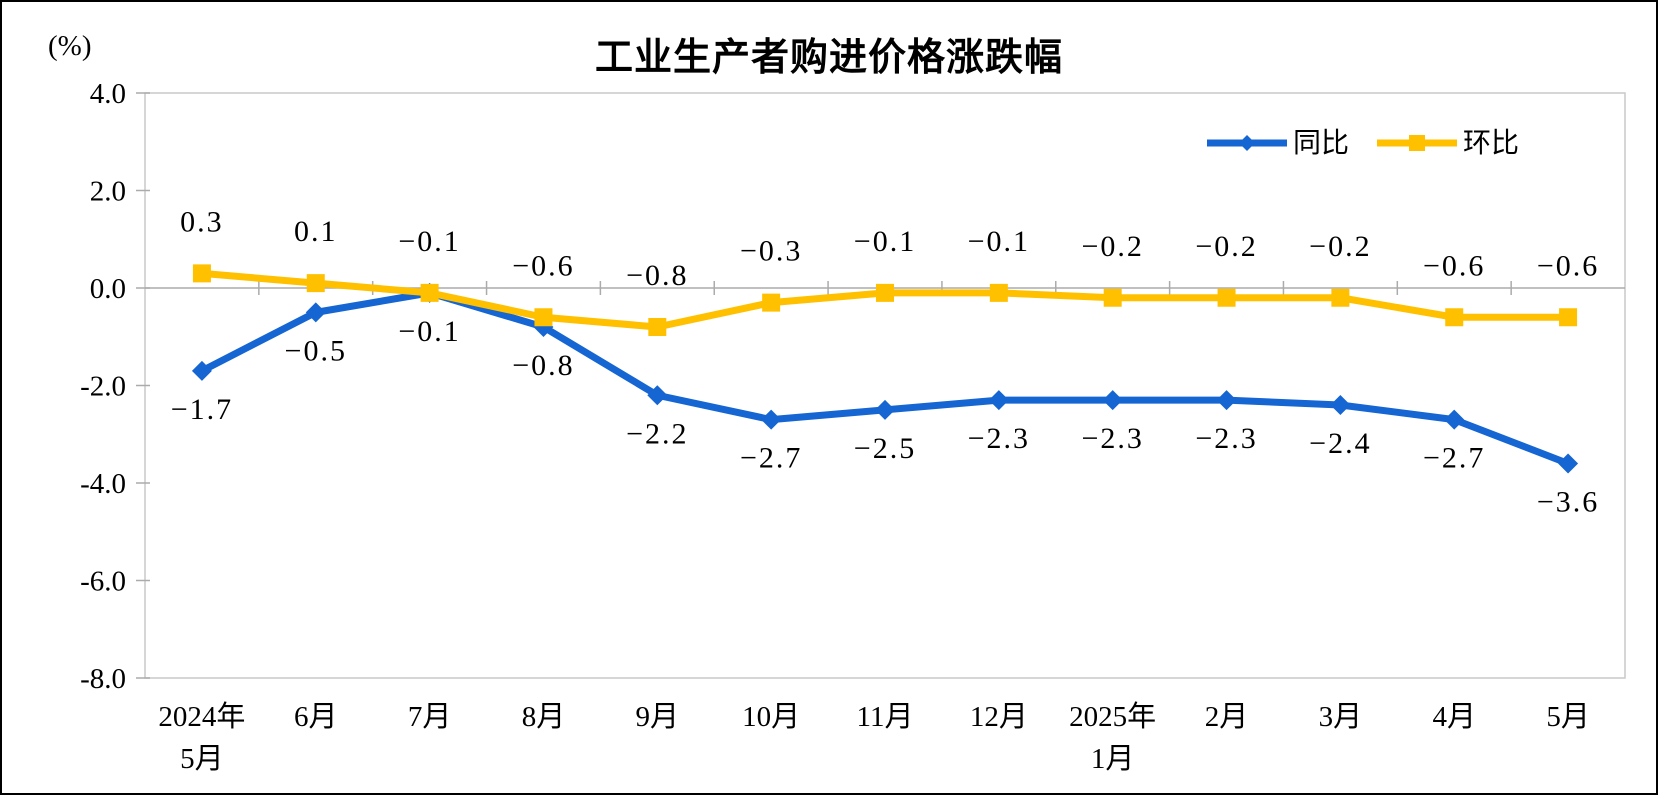 Image resolution: width=1658 pixels, height=795 pixels. What do you see at coordinates (103, 679) in the screenshot?
I see `y-axis-tick-label: -8.0` at bounding box center [103, 679].